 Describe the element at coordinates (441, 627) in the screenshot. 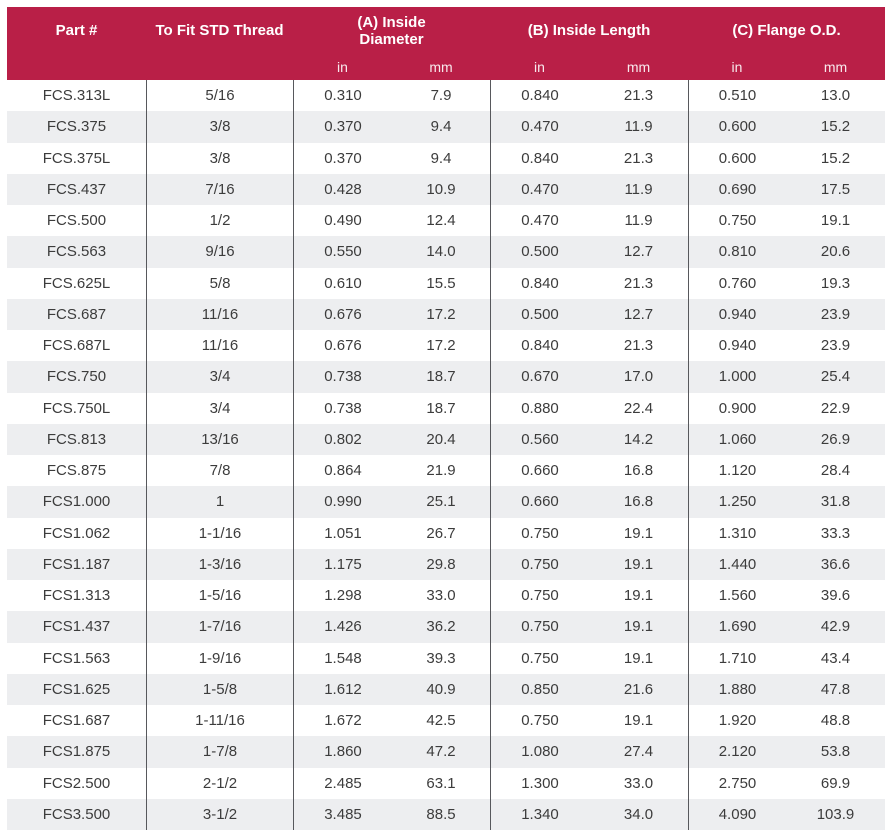

I see `cell-inside-diameter-mm: 36.2` at that location.